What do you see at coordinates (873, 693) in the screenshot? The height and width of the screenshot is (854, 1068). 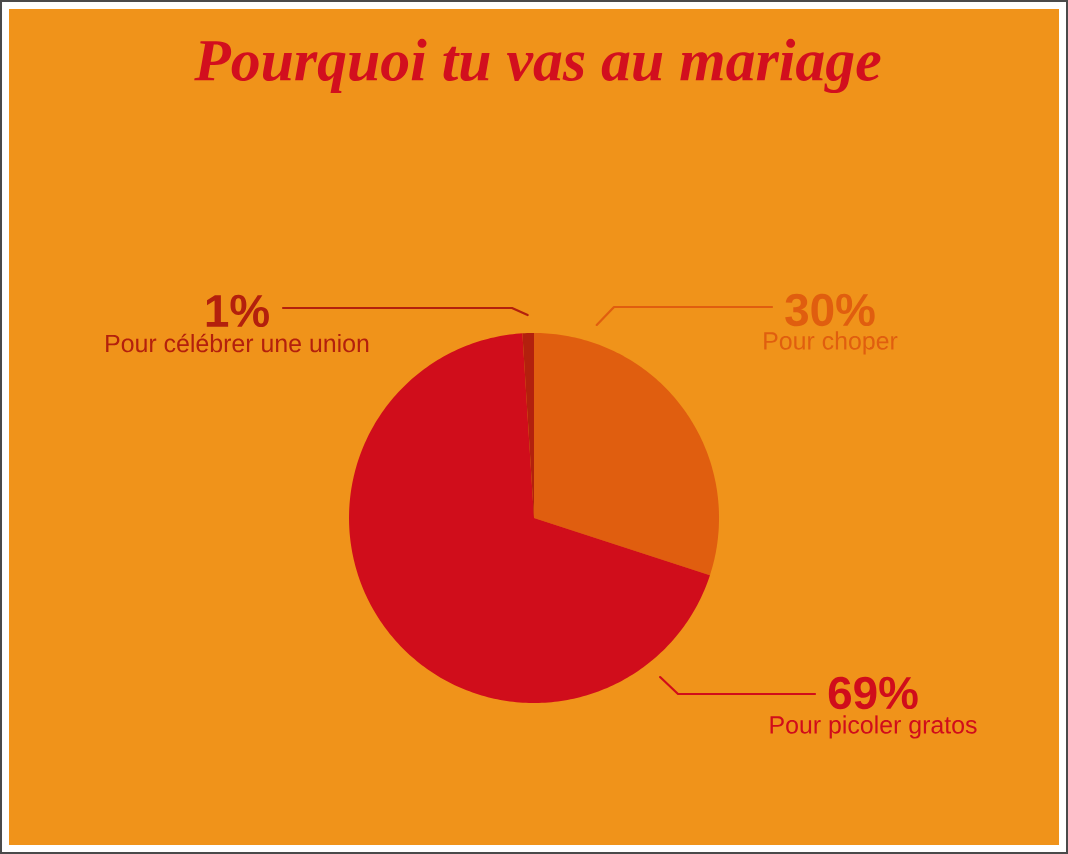 I see `data-label: 69%` at bounding box center [873, 693].